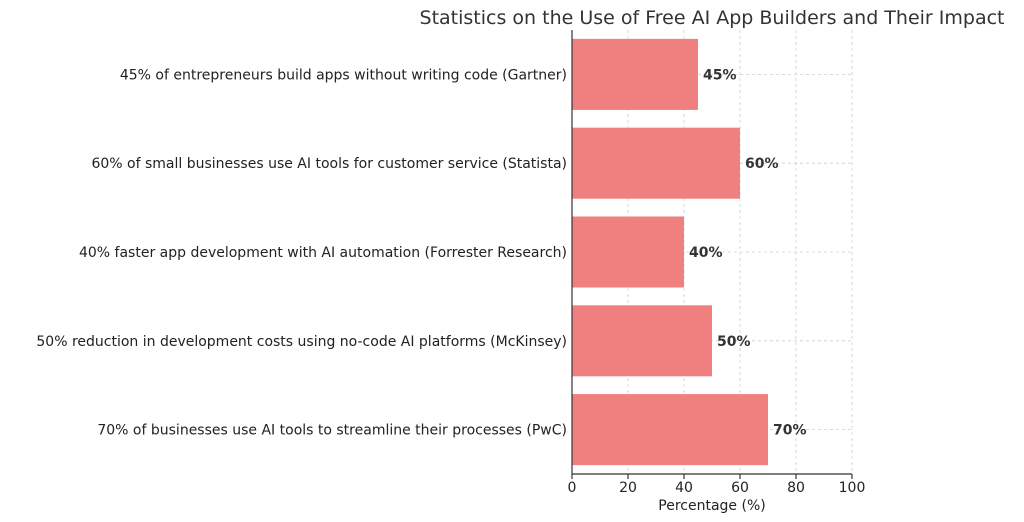 This screenshot has width=1024, height=522. Describe the element at coordinates (711, 506) in the screenshot. I see `x-axis-label: Percentage (%)` at that location.